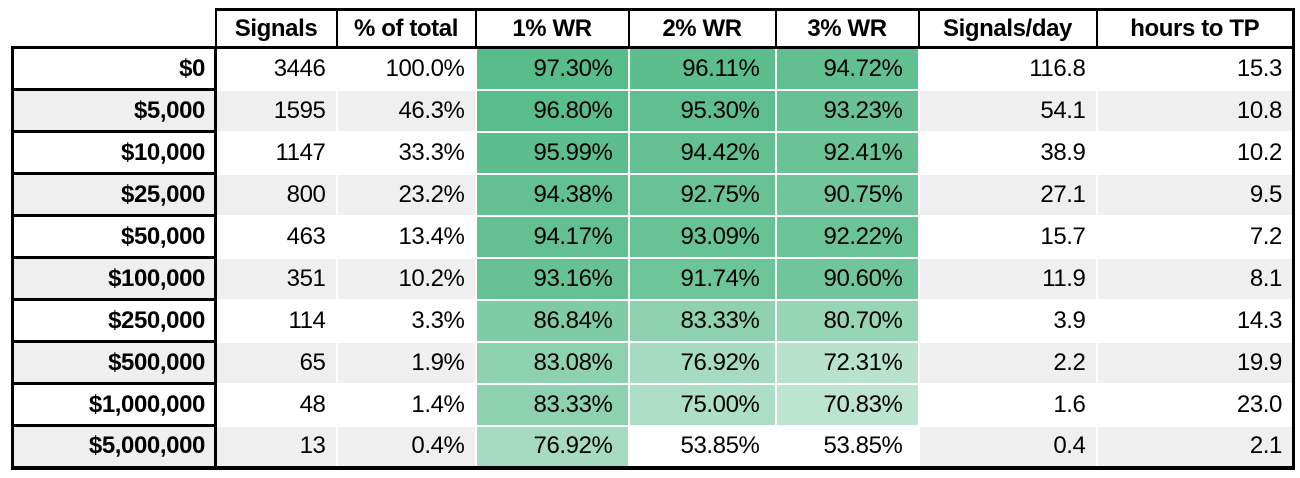 This screenshot has width=1300, height=478. I want to click on cell-pct-total: 1.9%, so click(406, 363).